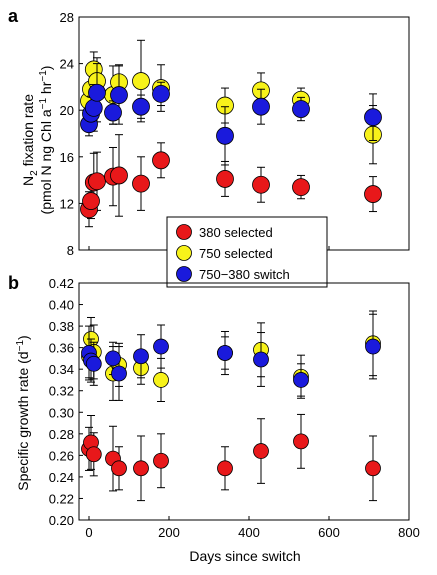 Image resolution: width=437 pixels, height=575 pixels. What do you see at coordinates (61, 412) in the screenshot?
I see `y-tick-label: 0.30` at bounding box center [61, 412].